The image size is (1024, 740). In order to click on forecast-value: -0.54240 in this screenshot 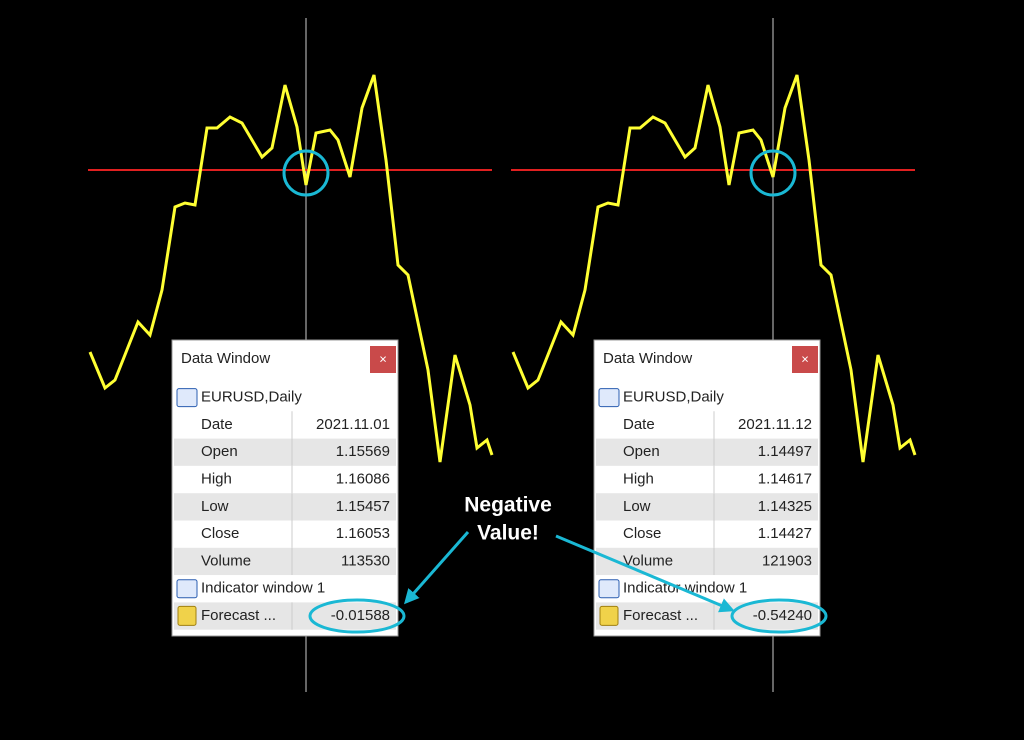, I will do `click(782, 615)`.